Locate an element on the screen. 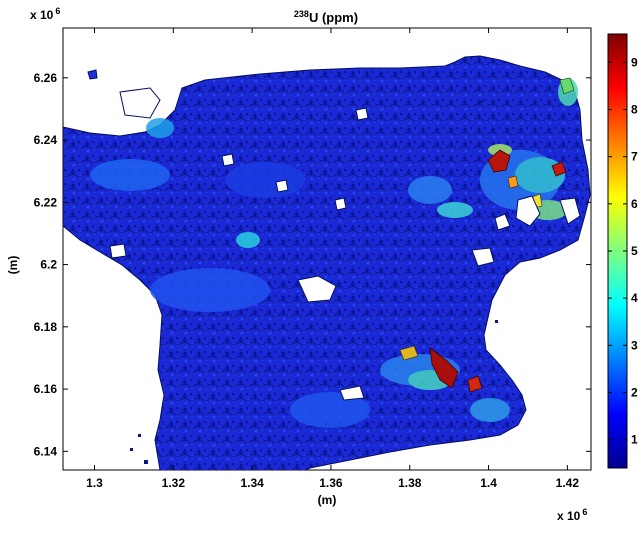  cb-tick-label-4: 5 is located at coordinates (634, 251).